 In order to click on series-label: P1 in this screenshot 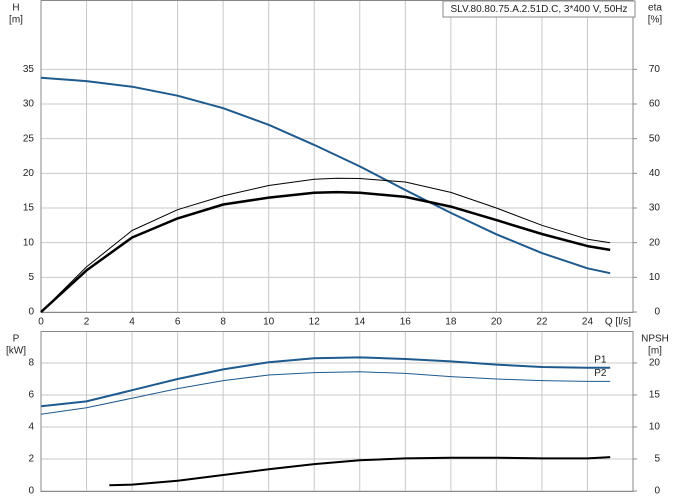, I will do `click(600, 359)`.